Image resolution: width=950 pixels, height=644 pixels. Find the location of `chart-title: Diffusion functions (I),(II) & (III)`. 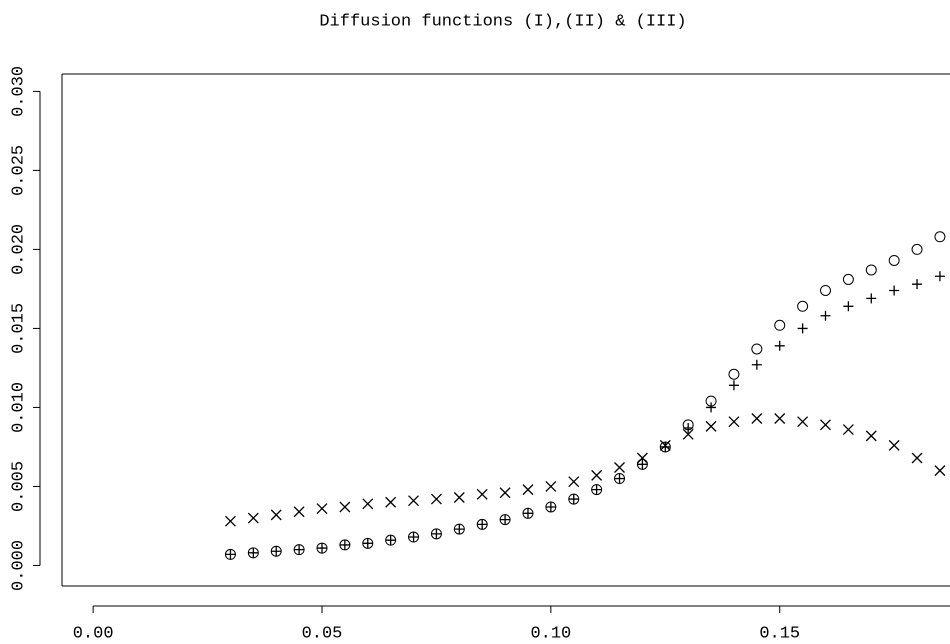

chart-title: Diffusion functions (I),(II) & (III) is located at coordinates (502, 21).